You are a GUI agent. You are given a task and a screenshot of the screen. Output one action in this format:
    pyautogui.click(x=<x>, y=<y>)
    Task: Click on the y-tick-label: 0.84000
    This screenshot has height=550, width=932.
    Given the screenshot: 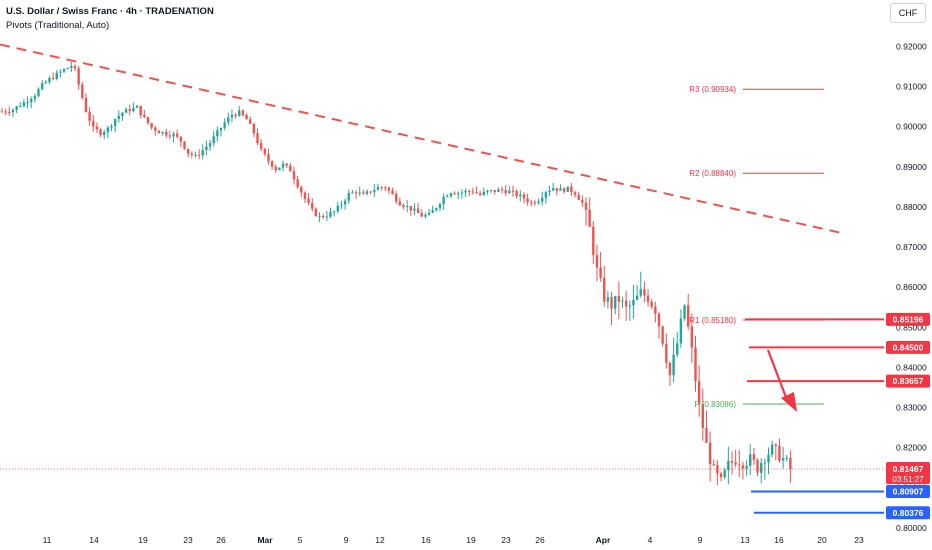 What is the action you would take?
    pyautogui.click(x=911, y=367)
    